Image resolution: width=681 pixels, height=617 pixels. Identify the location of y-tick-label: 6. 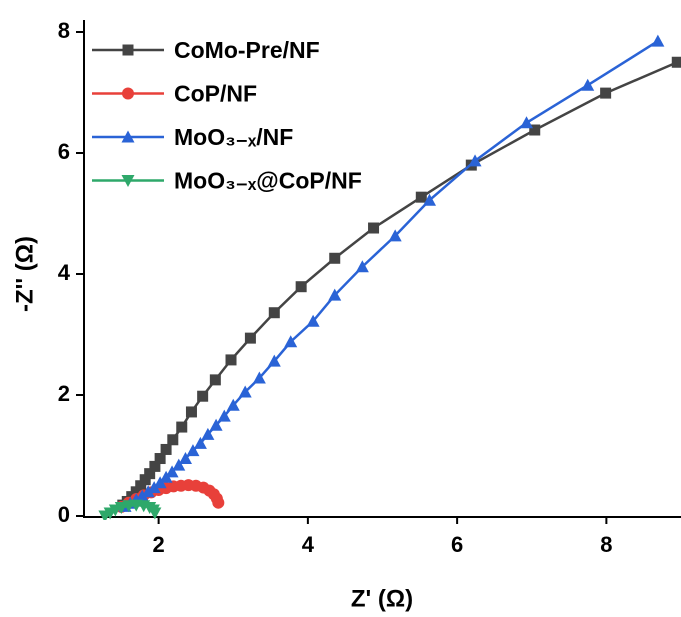
(64, 151).